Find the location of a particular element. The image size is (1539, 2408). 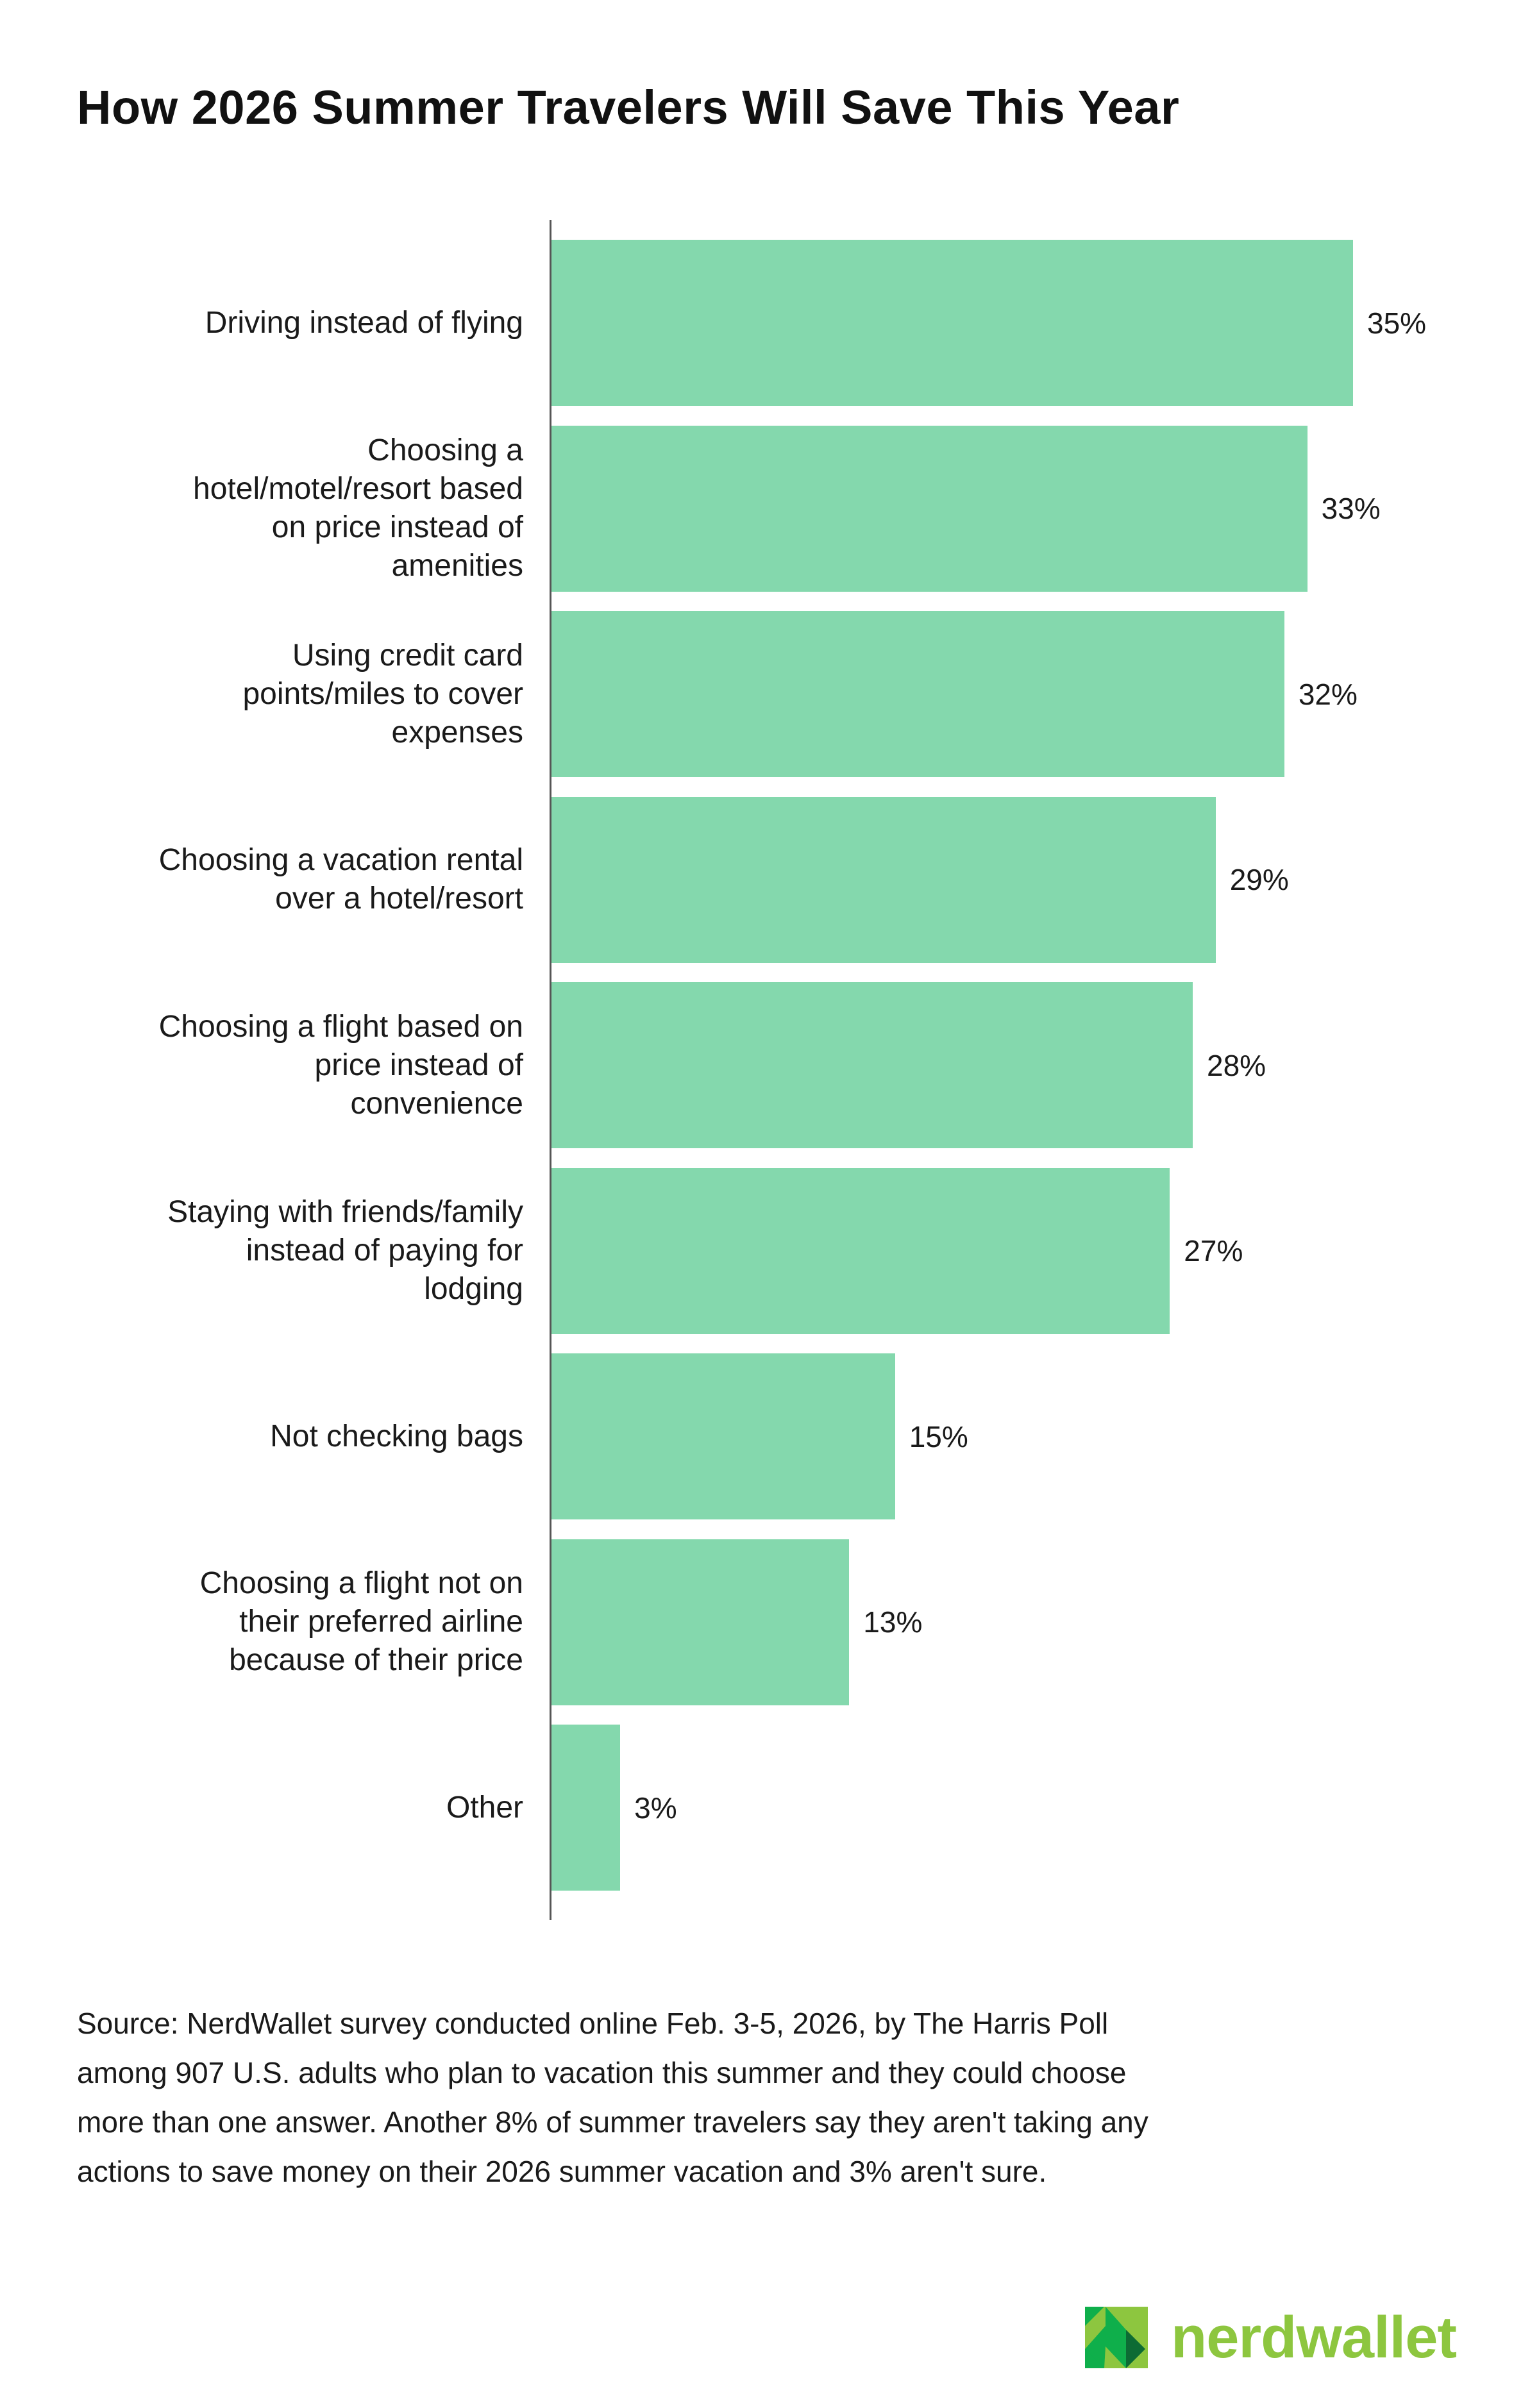

category-label: Not checking bags is located at coordinates (396, 1436).